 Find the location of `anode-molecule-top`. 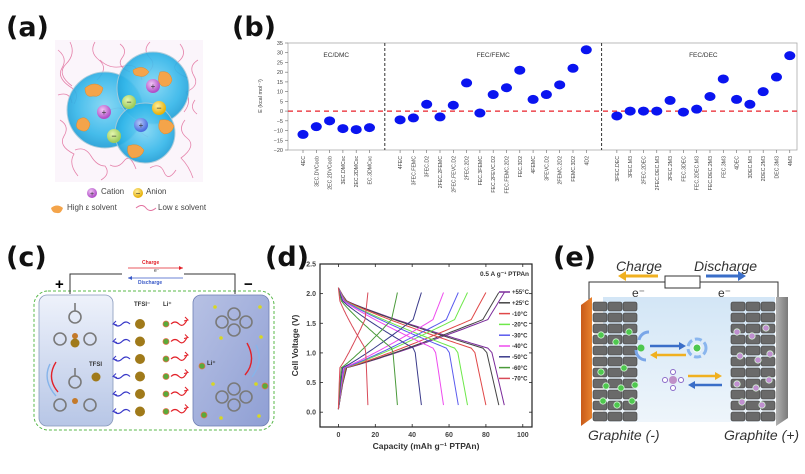

anode-molecule-top is located at coordinates (234, 322).